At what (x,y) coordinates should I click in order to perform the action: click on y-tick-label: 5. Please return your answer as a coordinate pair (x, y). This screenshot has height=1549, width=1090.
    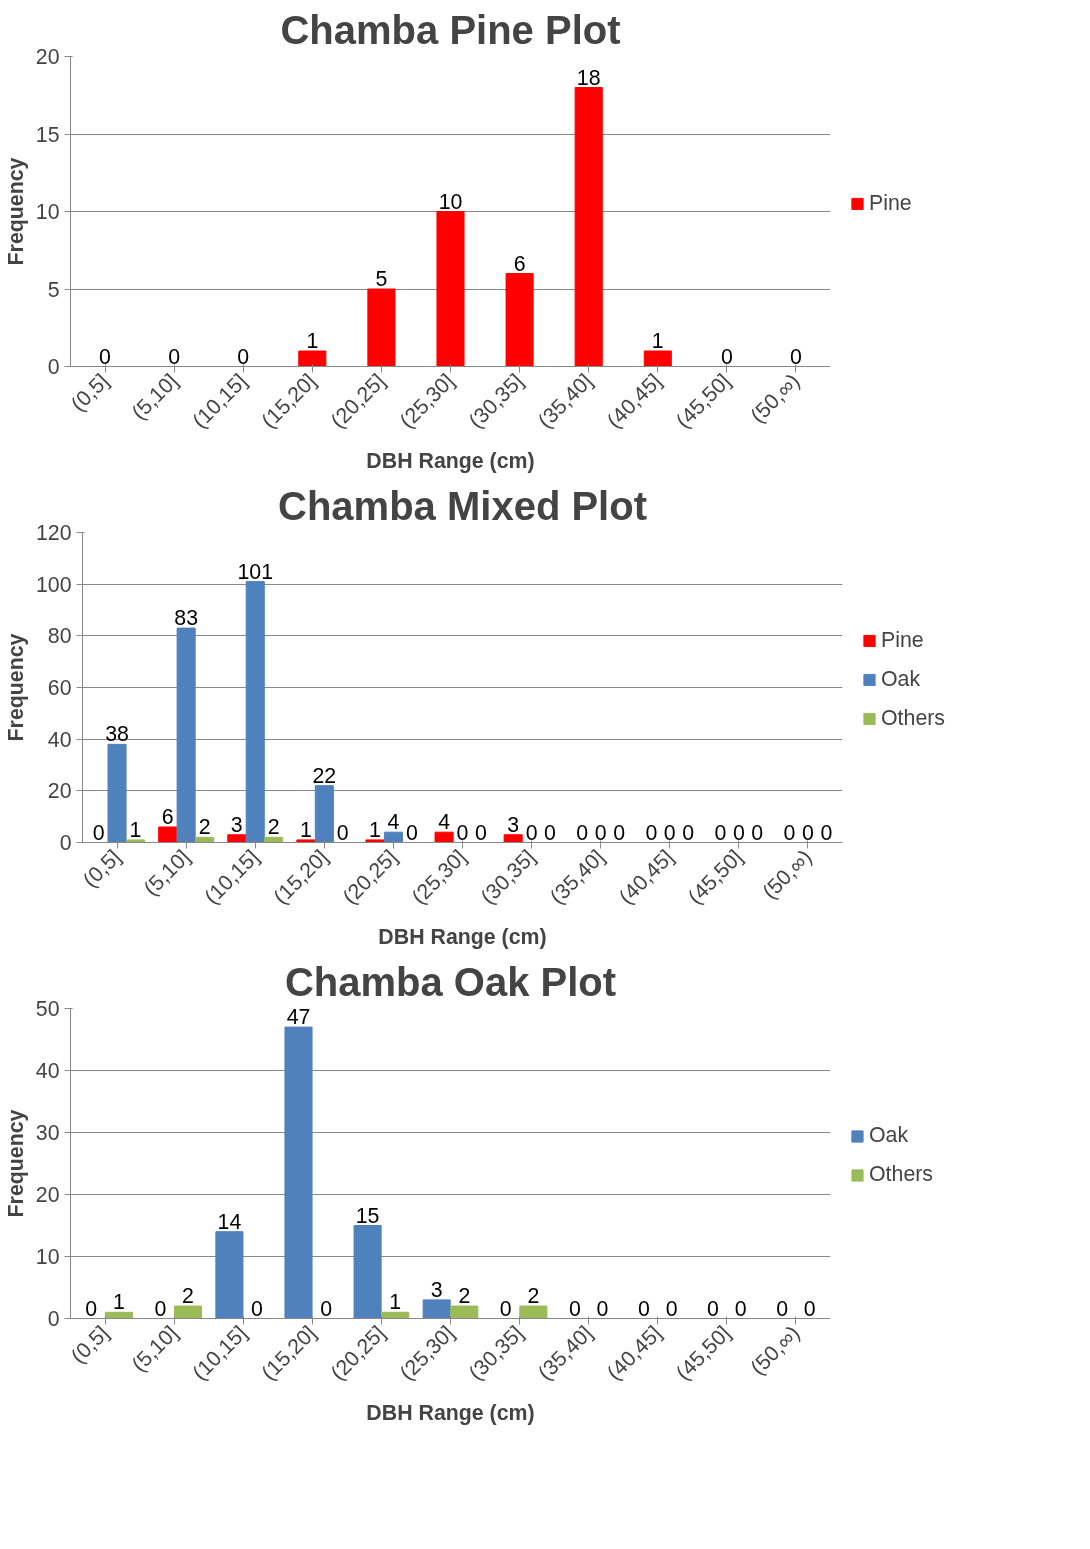
    Looking at the image, I should click on (53, 289).